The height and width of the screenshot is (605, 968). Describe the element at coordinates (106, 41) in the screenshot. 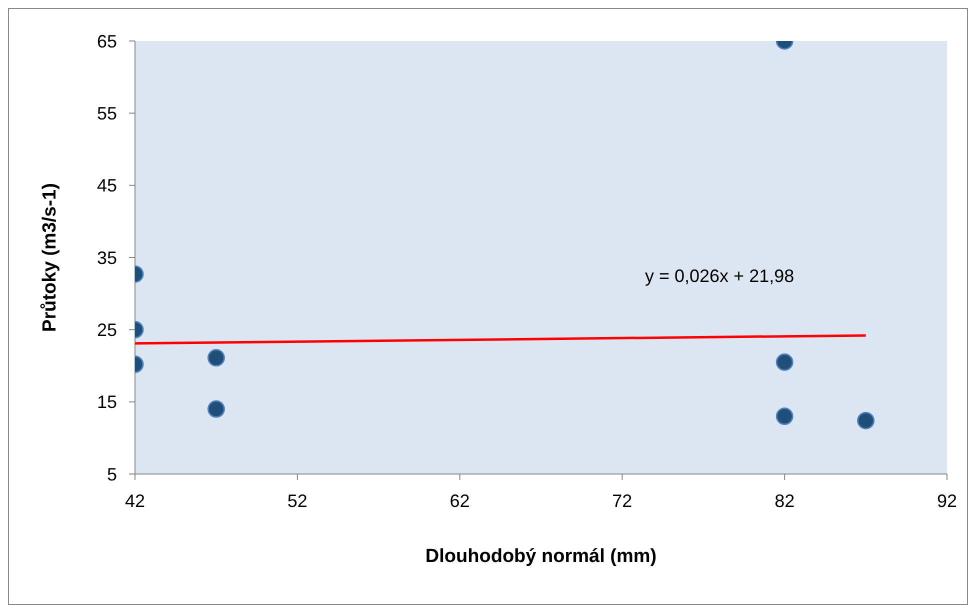

I see `y-tick-label: 65` at that location.